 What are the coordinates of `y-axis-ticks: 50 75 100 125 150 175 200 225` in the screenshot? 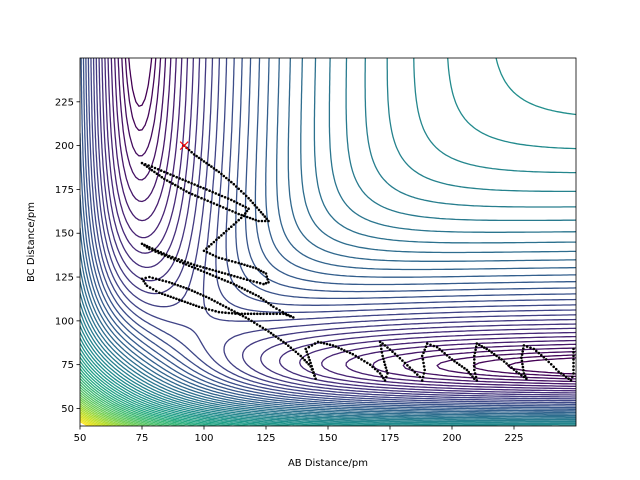 It's located at (67, 256).